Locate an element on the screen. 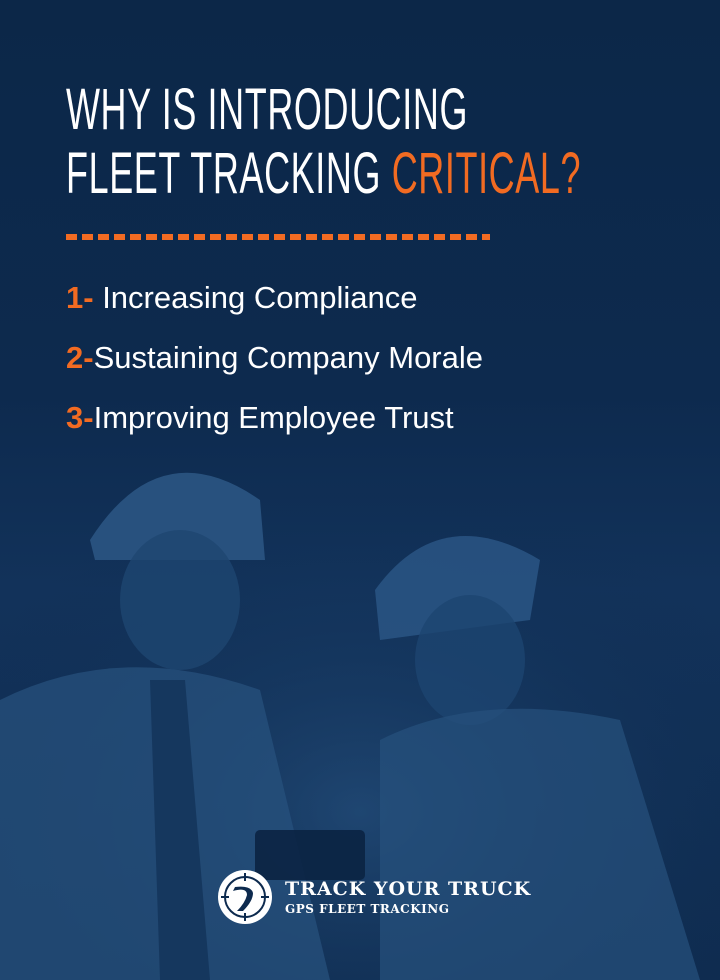 The height and width of the screenshot is (980, 720). title-line-2: FLEET TRACKING CRITICAL? is located at coordinates (323, 174).